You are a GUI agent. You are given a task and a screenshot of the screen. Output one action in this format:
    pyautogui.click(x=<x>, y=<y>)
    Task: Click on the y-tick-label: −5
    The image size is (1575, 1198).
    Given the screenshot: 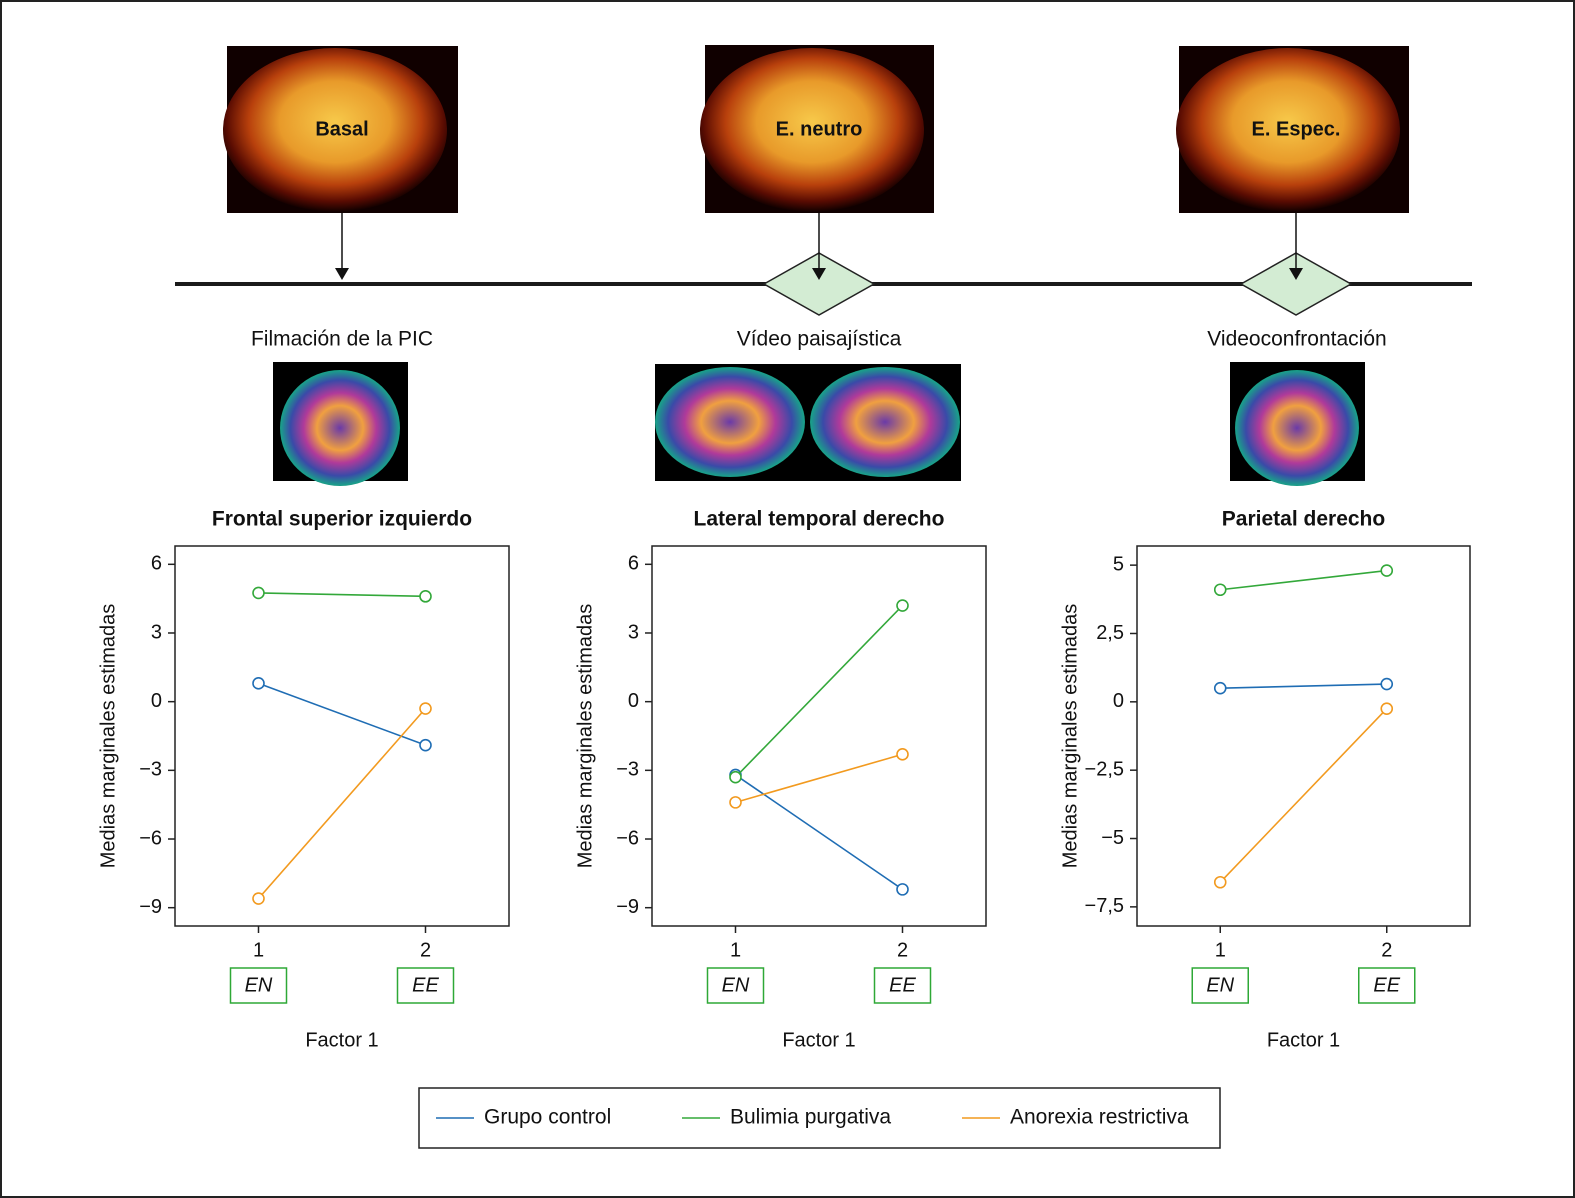 What is the action you would take?
    pyautogui.click(x=1112, y=838)
    